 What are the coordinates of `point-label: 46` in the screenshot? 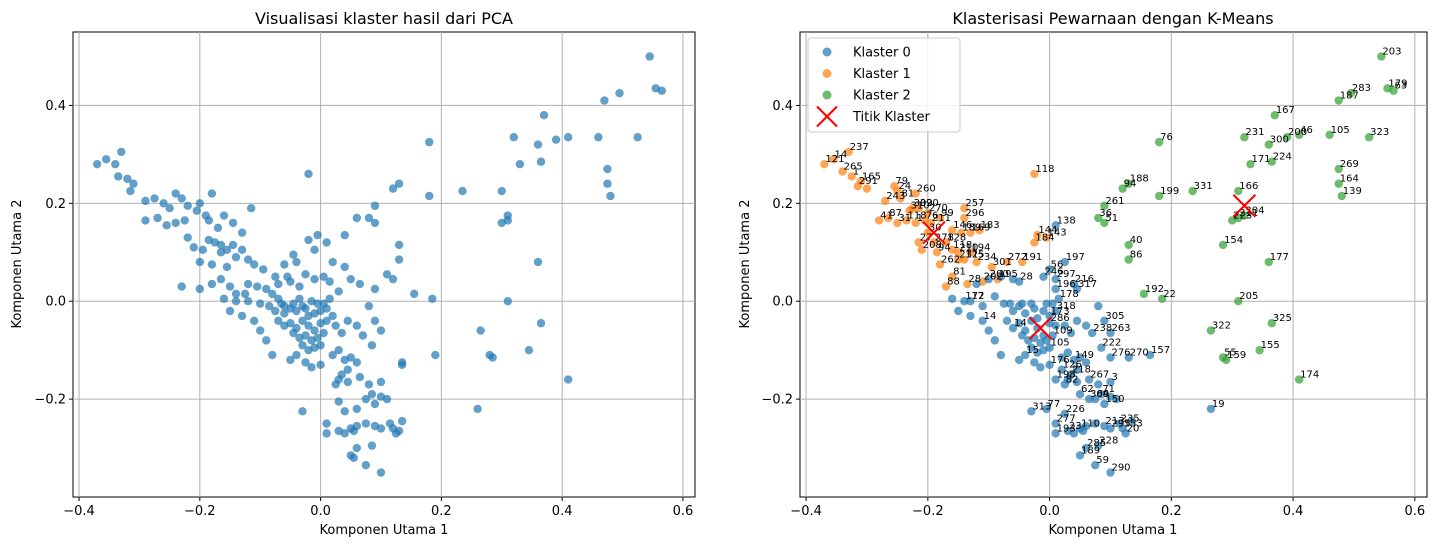 It's located at (1306, 130).